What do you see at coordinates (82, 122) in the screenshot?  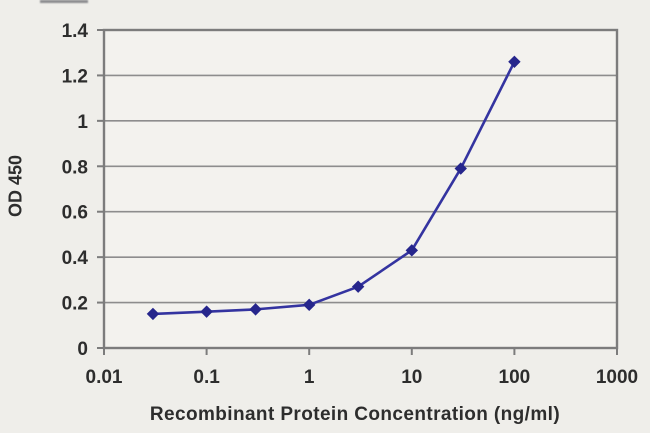 I see `y-tick-label: 1` at bounding box center [82, 122].